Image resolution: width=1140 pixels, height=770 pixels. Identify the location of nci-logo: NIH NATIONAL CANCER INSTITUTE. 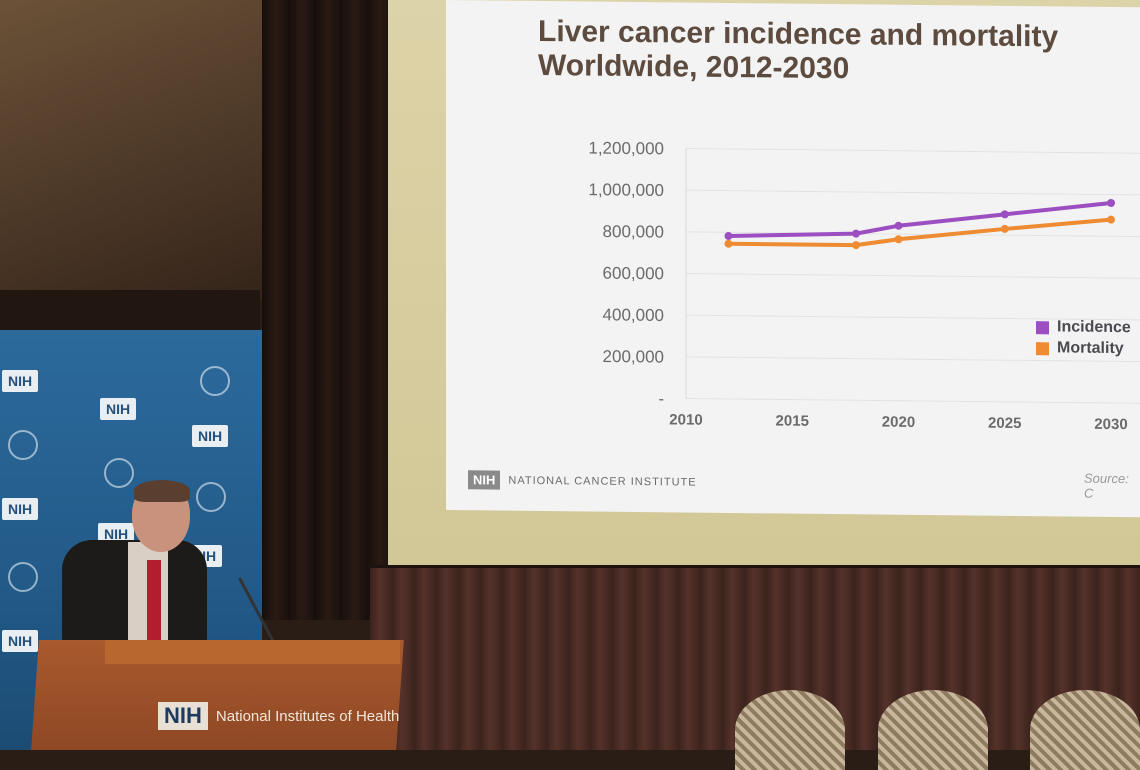
(582, 480).